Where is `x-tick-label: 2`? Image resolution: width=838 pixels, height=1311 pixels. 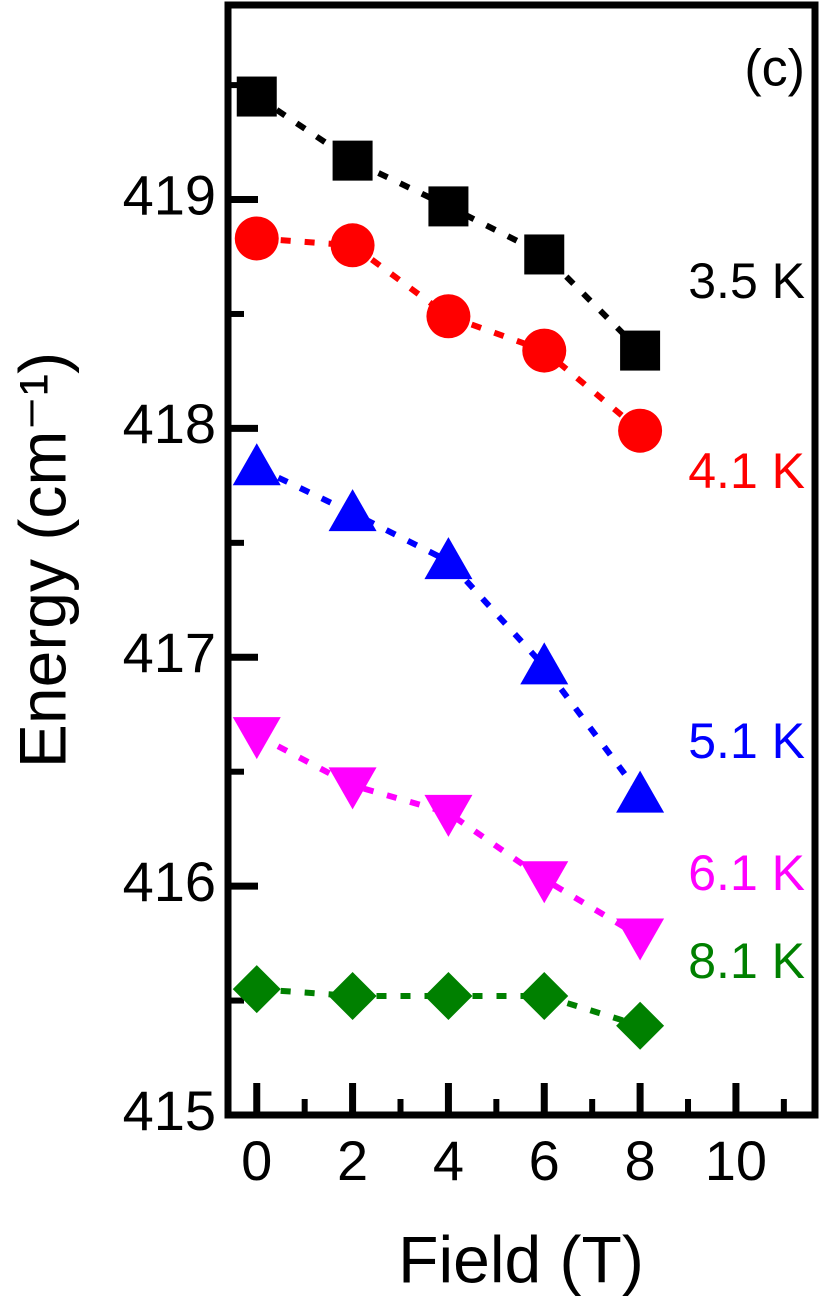
x-tick-label: 2 is located at coordinates (352, 1160).